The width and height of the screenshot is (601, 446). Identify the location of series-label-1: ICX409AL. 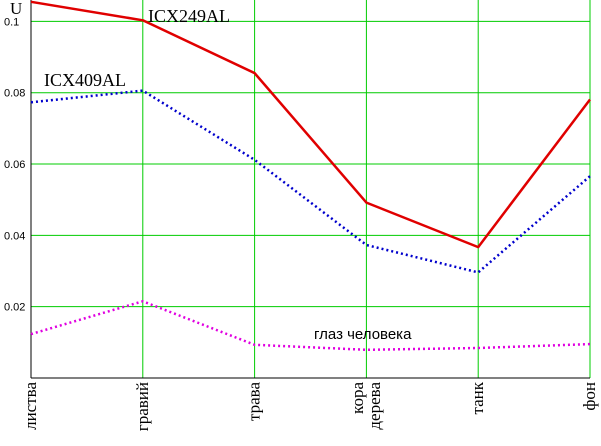
(85, 80).